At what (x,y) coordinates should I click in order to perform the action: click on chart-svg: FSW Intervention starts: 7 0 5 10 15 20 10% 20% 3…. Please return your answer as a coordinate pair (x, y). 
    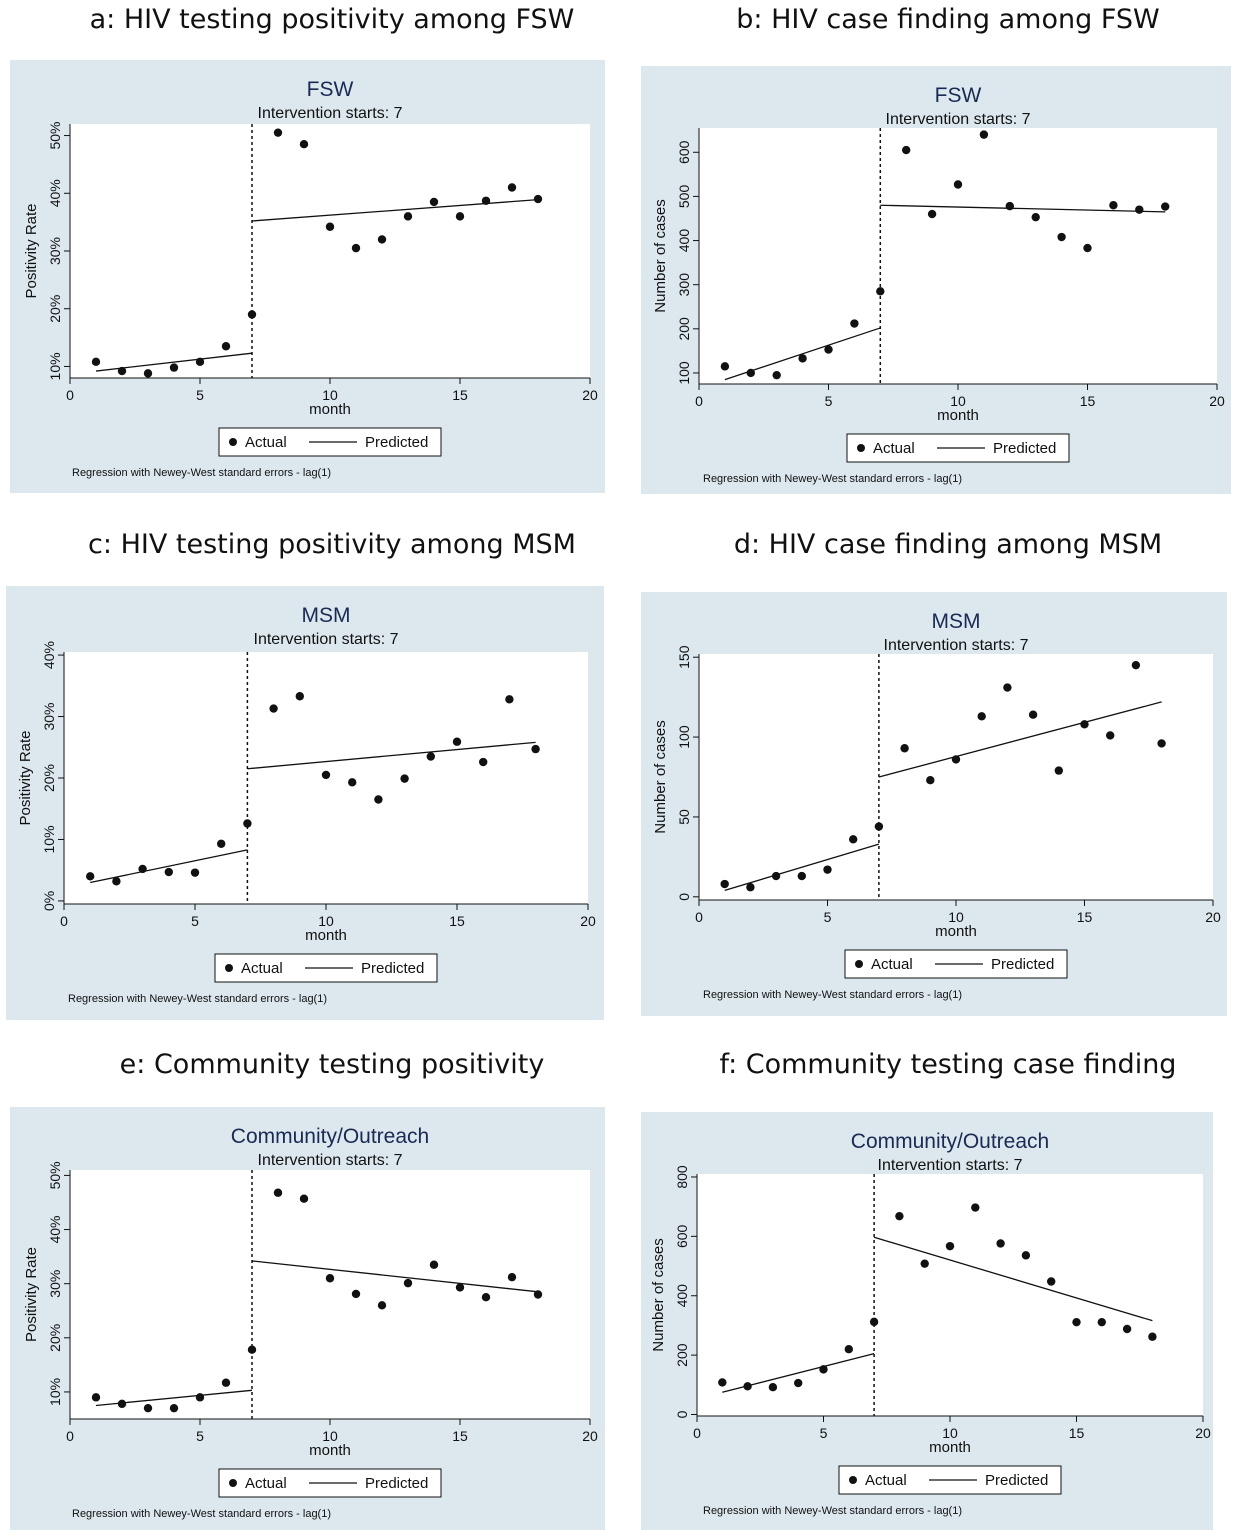
    Looking at the image, I should click on (307, 276).